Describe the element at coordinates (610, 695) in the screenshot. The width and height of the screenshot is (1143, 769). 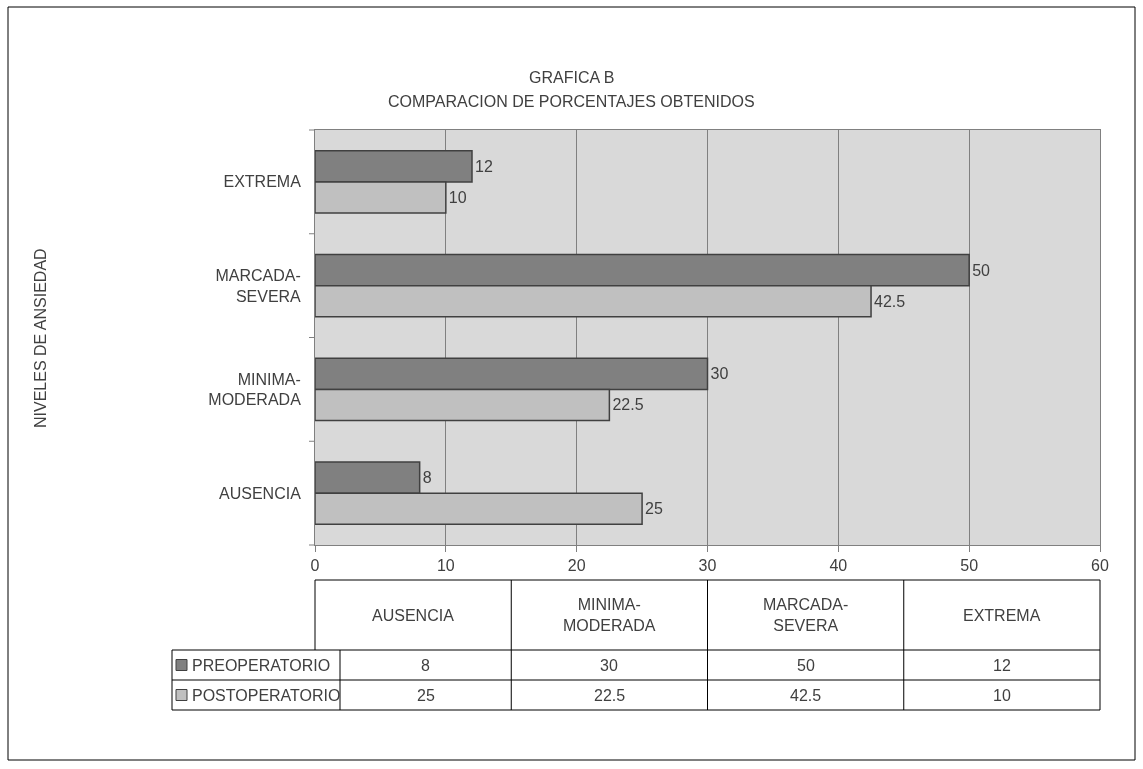
I see `text: 22.5` at that location.